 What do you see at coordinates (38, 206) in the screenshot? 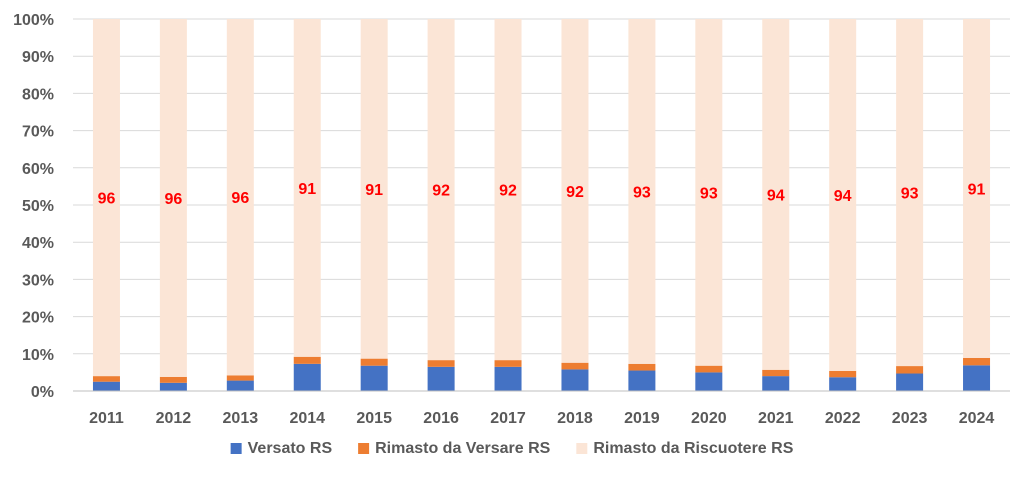
I see `y-tick-label: 50%` at bounding box center [38, 206].